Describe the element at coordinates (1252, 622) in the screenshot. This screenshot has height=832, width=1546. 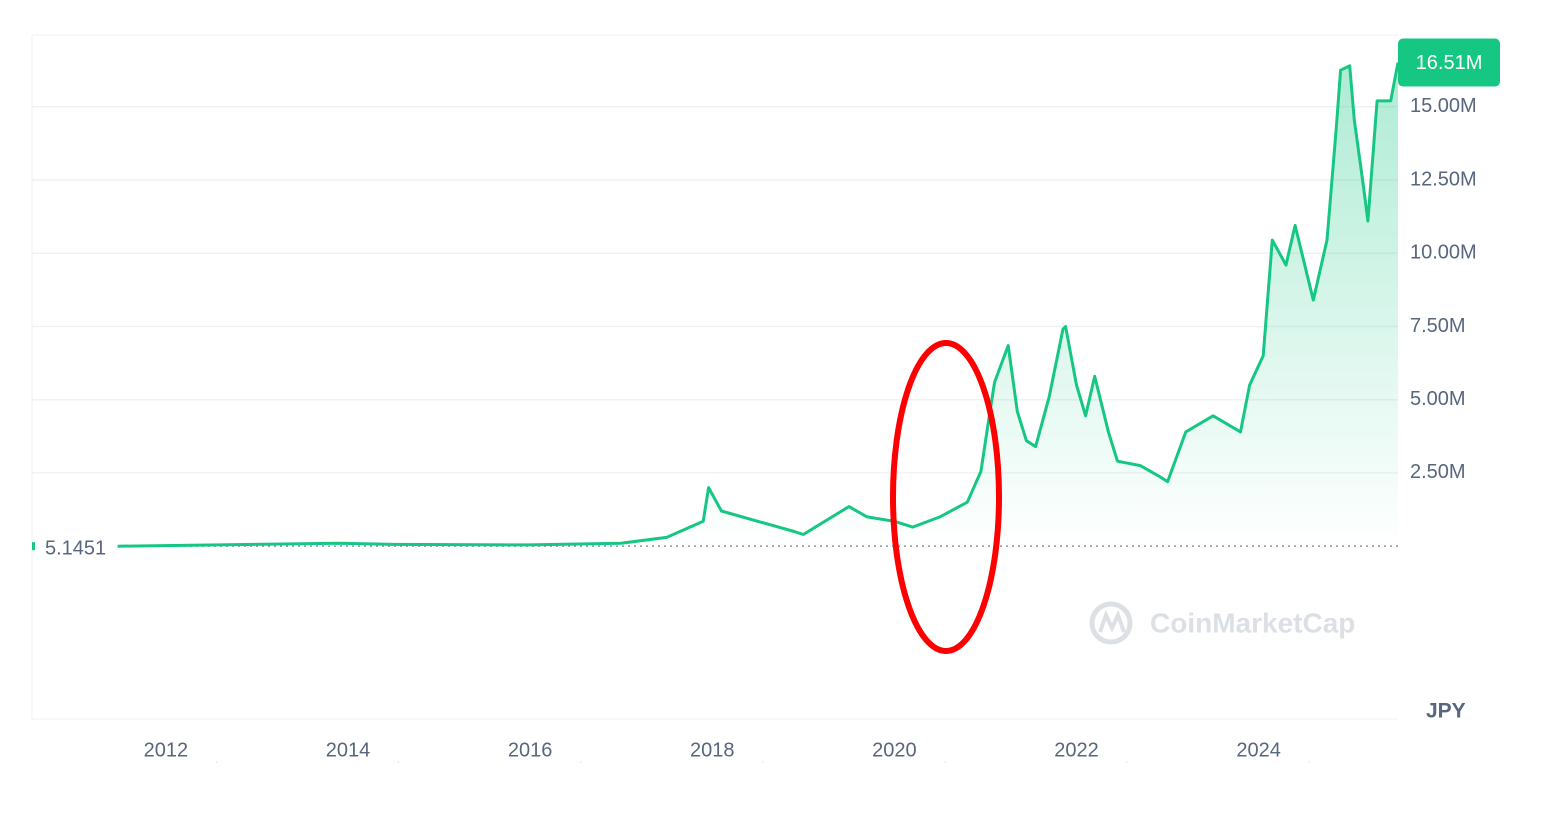
I see `watermark: CoinMarketCap` at that location.